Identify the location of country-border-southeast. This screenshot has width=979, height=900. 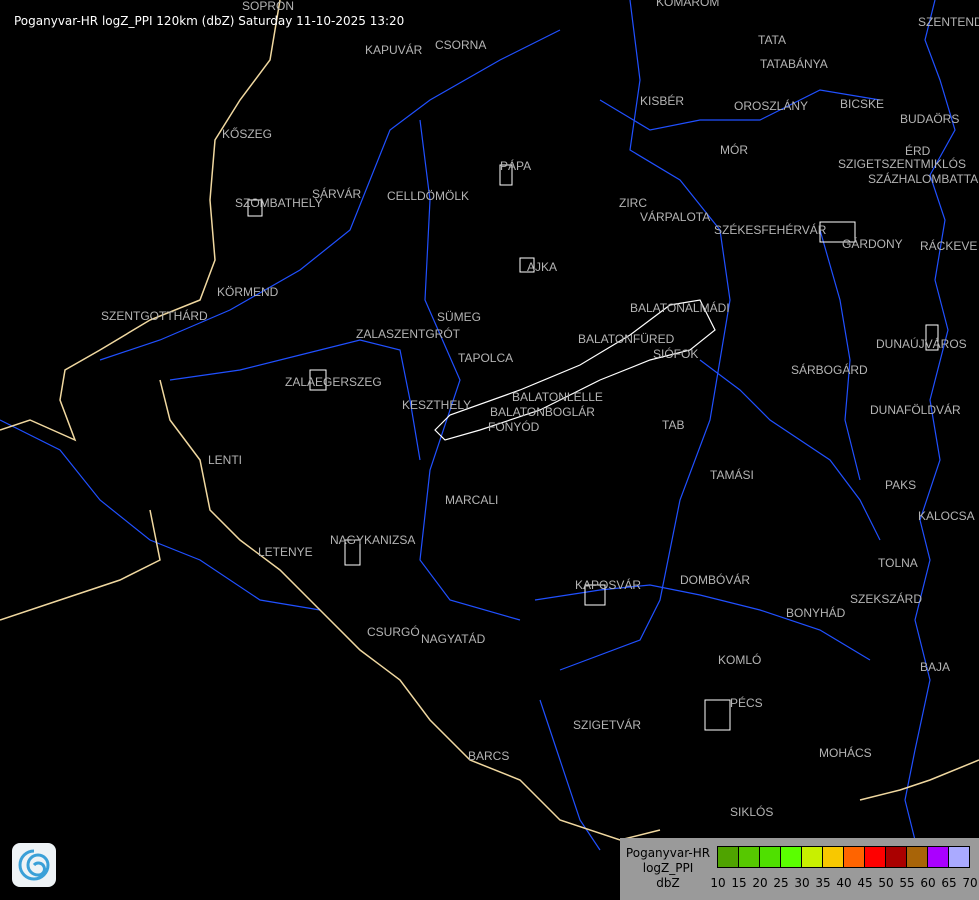
(919, 780).